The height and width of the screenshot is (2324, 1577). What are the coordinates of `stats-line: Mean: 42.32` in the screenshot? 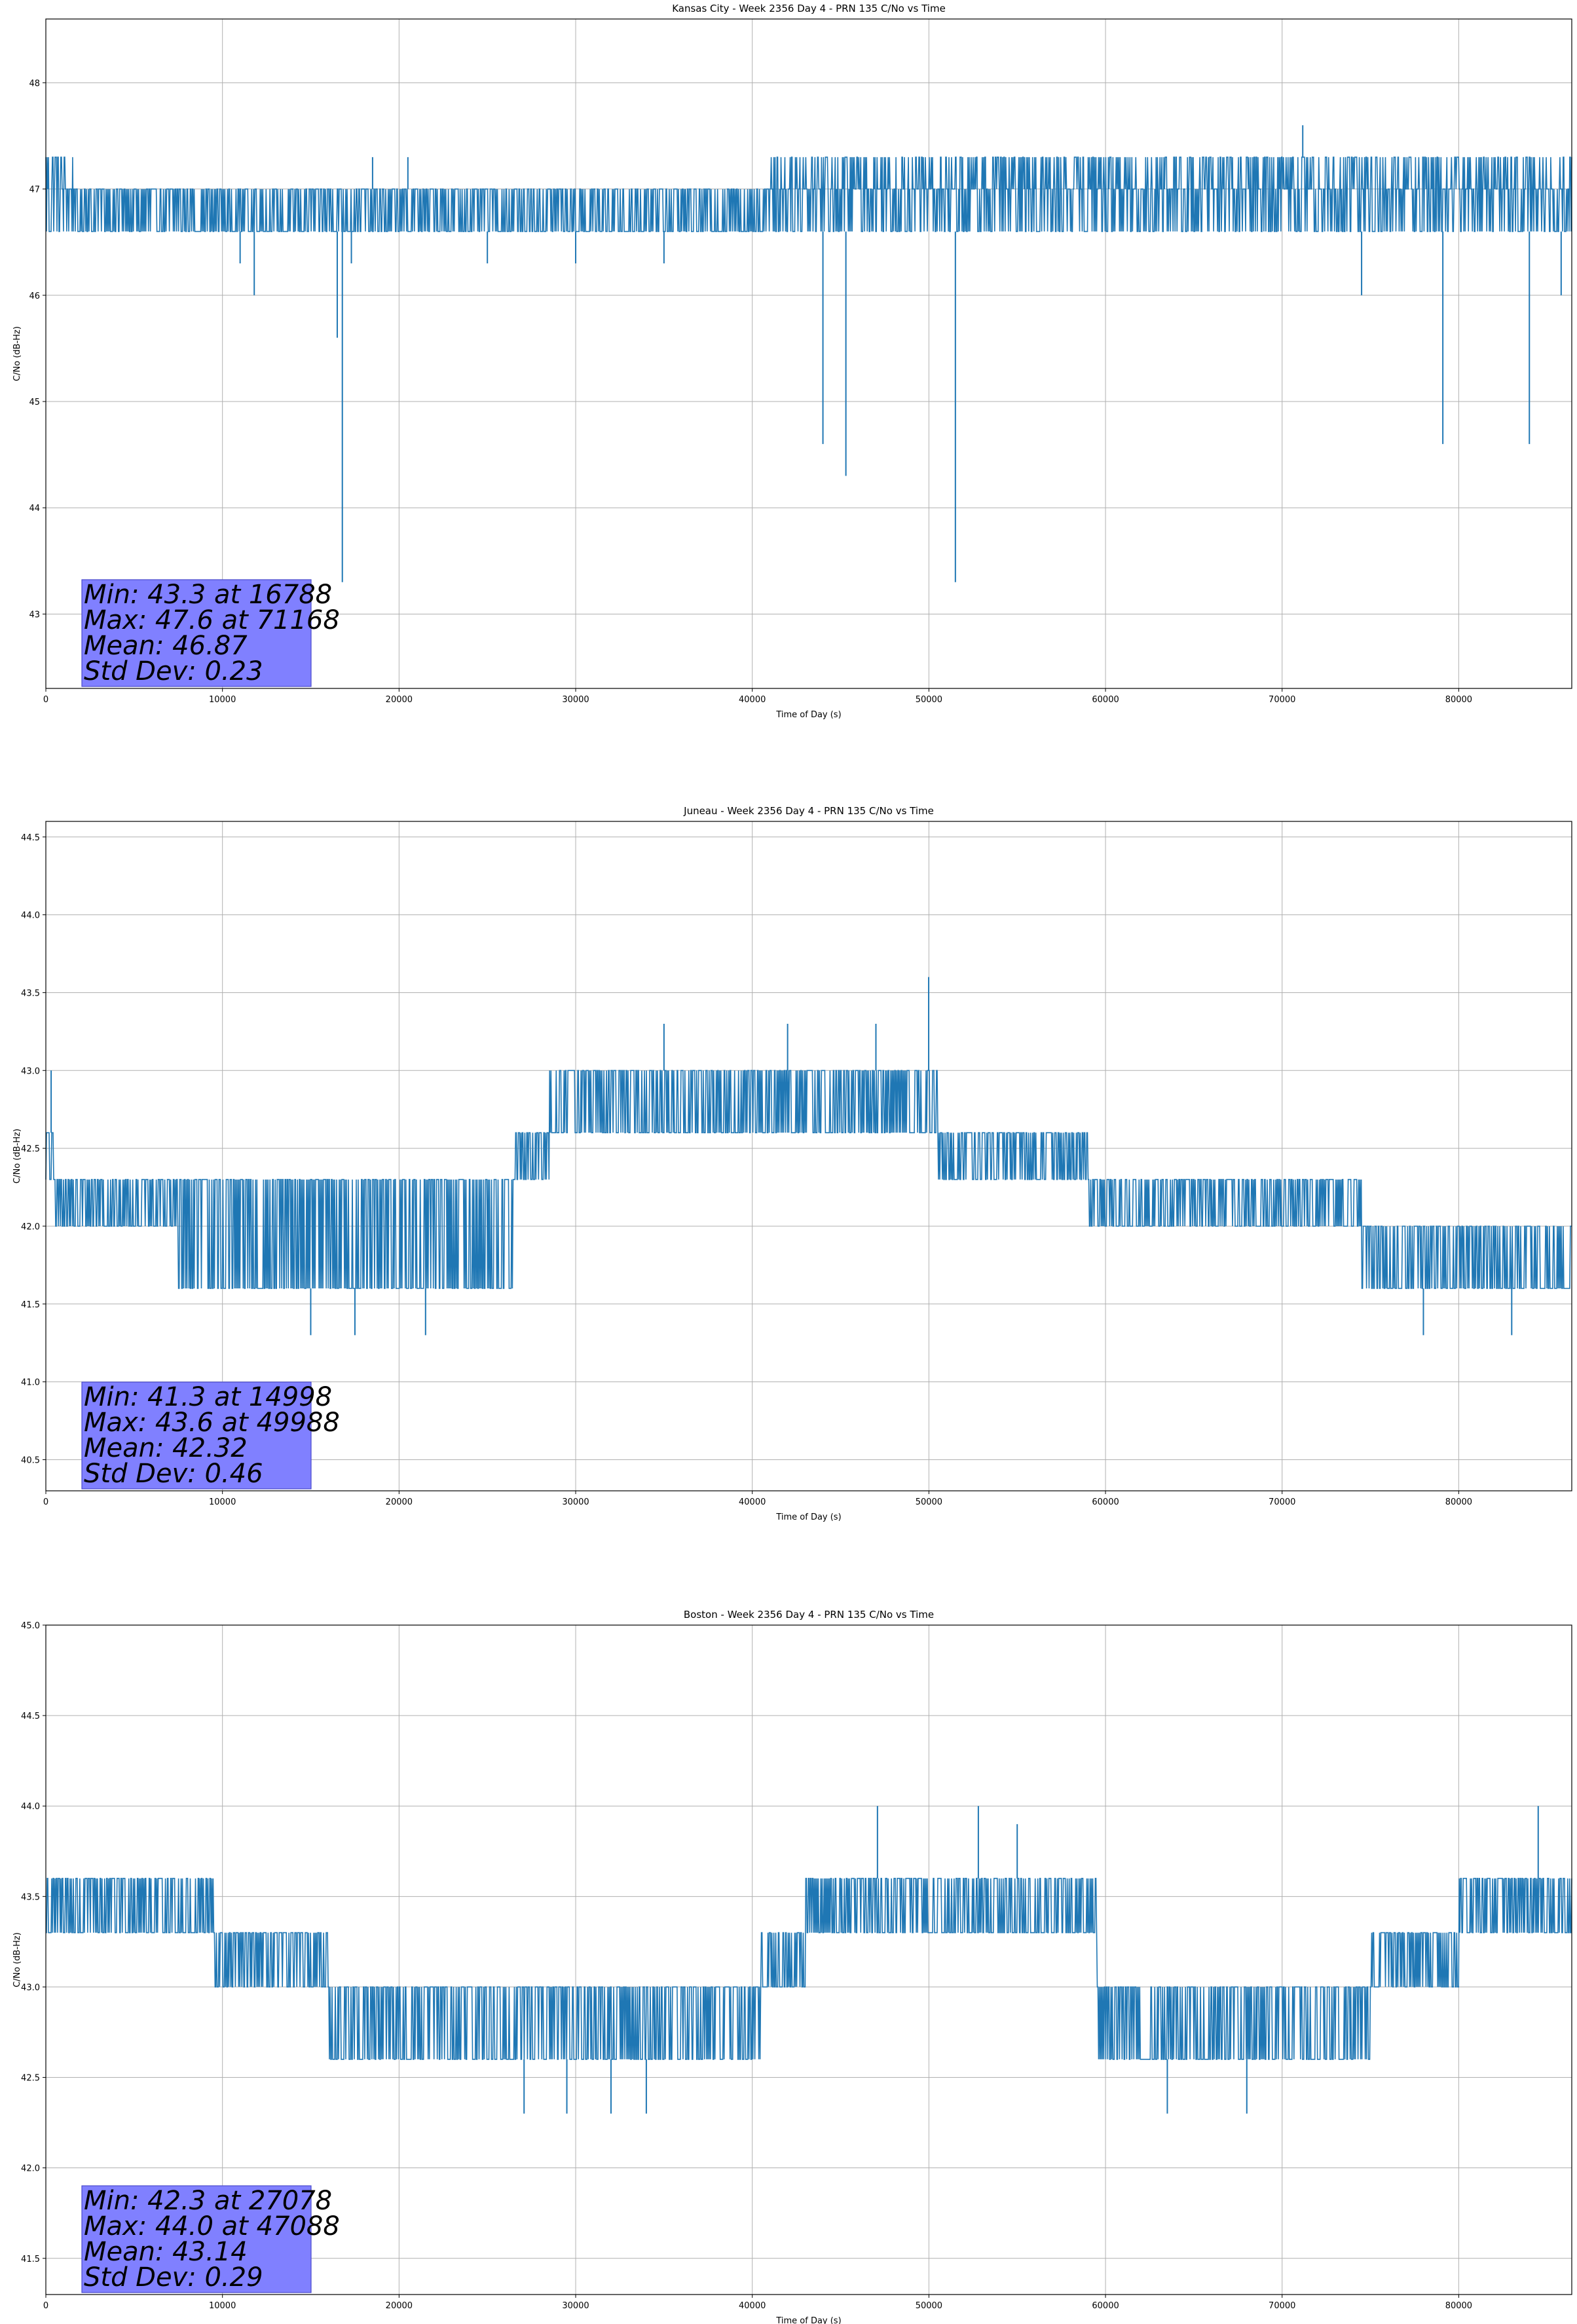 It's located at (166, 1448).